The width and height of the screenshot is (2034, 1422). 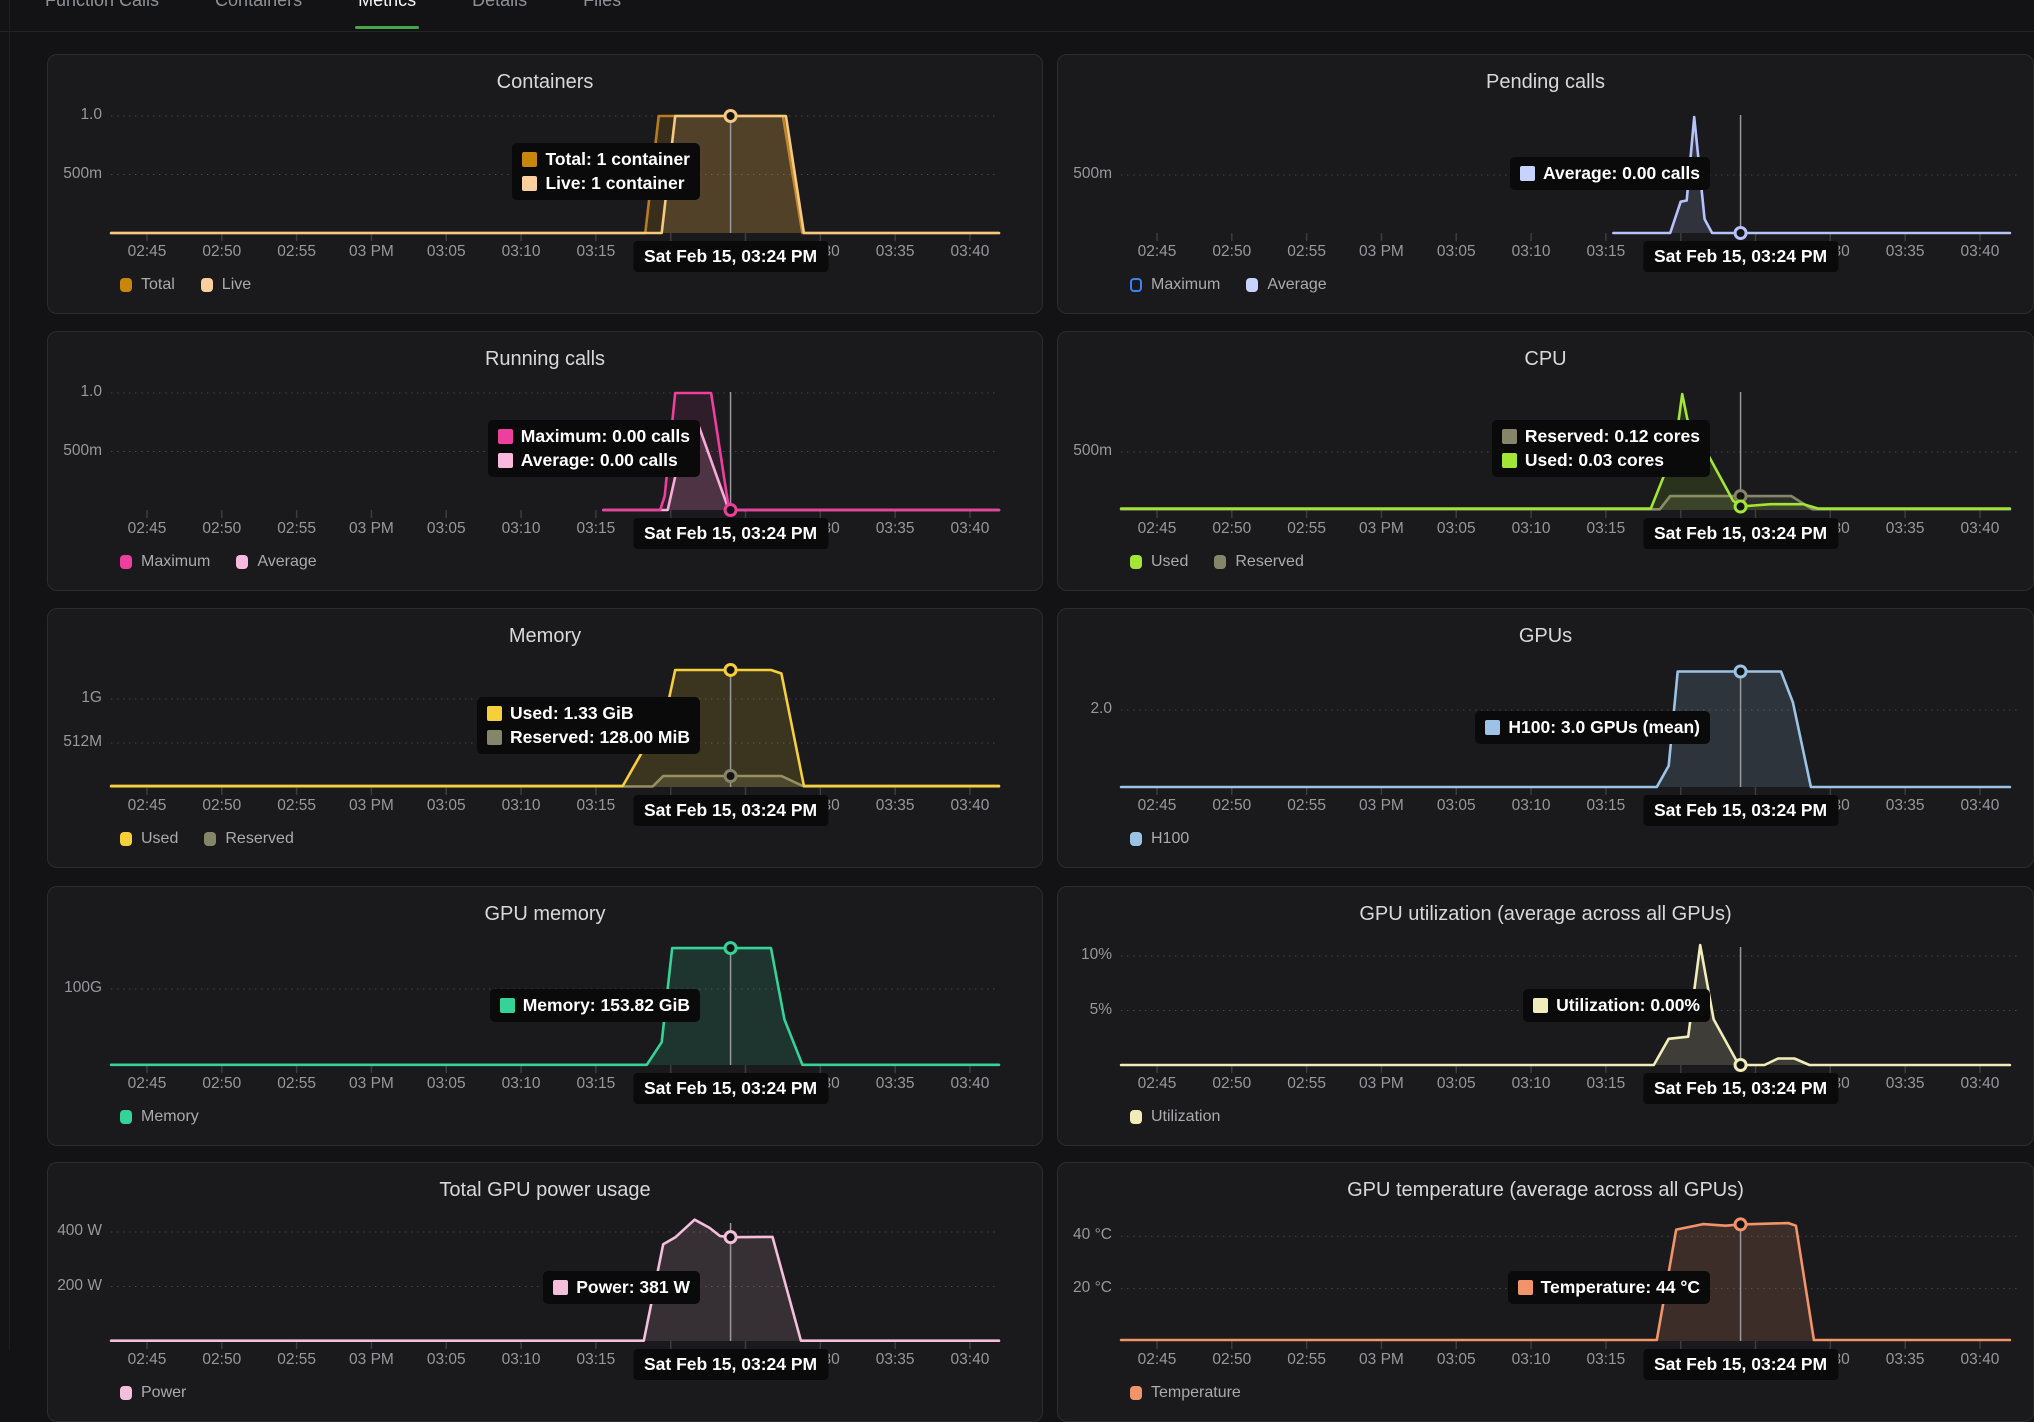 What do you see at coordinates (545, 82) in the screenshot?
I see `chart-title: Containers` at bounding box center [545, 82].